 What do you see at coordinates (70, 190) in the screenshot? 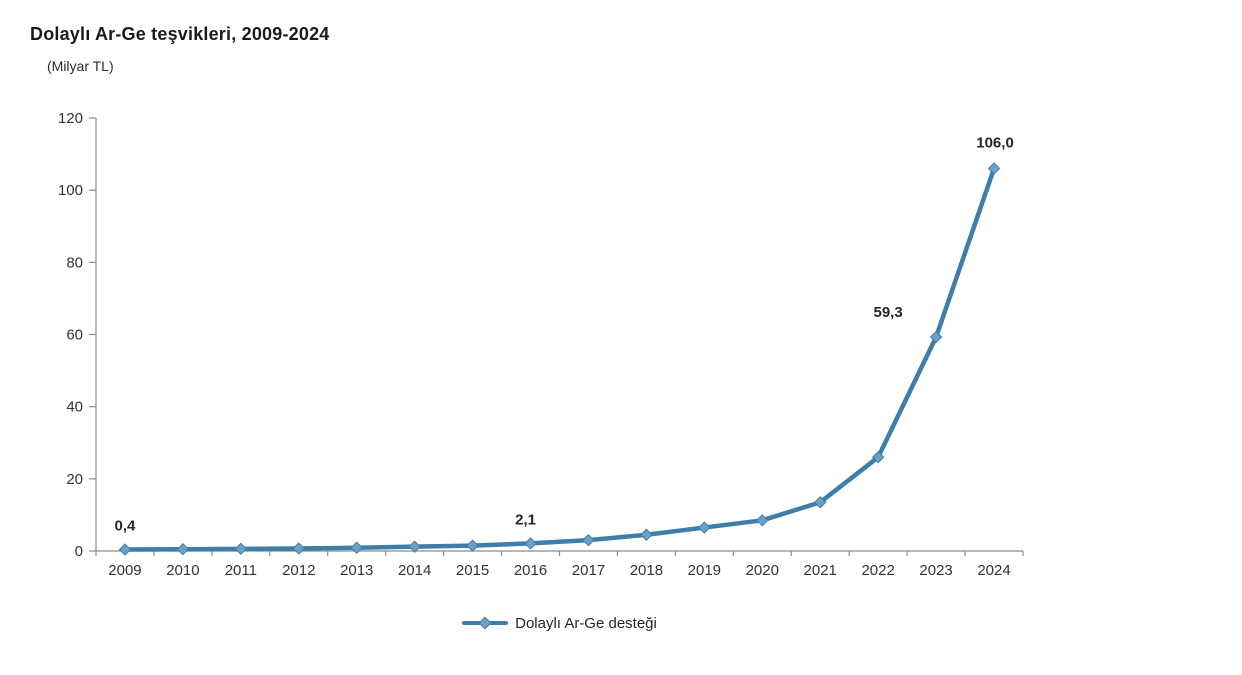
I see `y-tick-label: 100` at bounding box center [70, 190].